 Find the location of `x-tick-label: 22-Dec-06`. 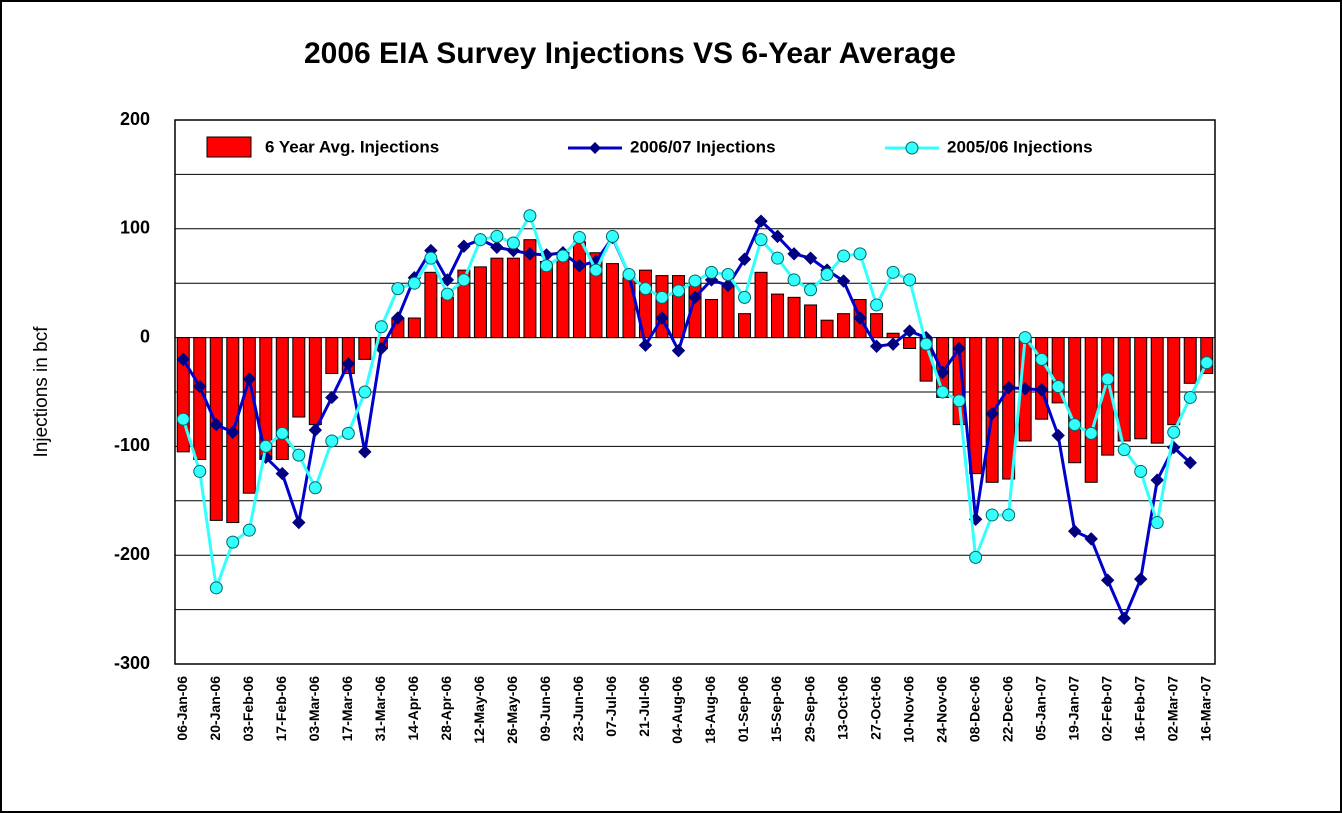

x-tick-label: 22-Dec-06 is located at coordinates (1007, 709).